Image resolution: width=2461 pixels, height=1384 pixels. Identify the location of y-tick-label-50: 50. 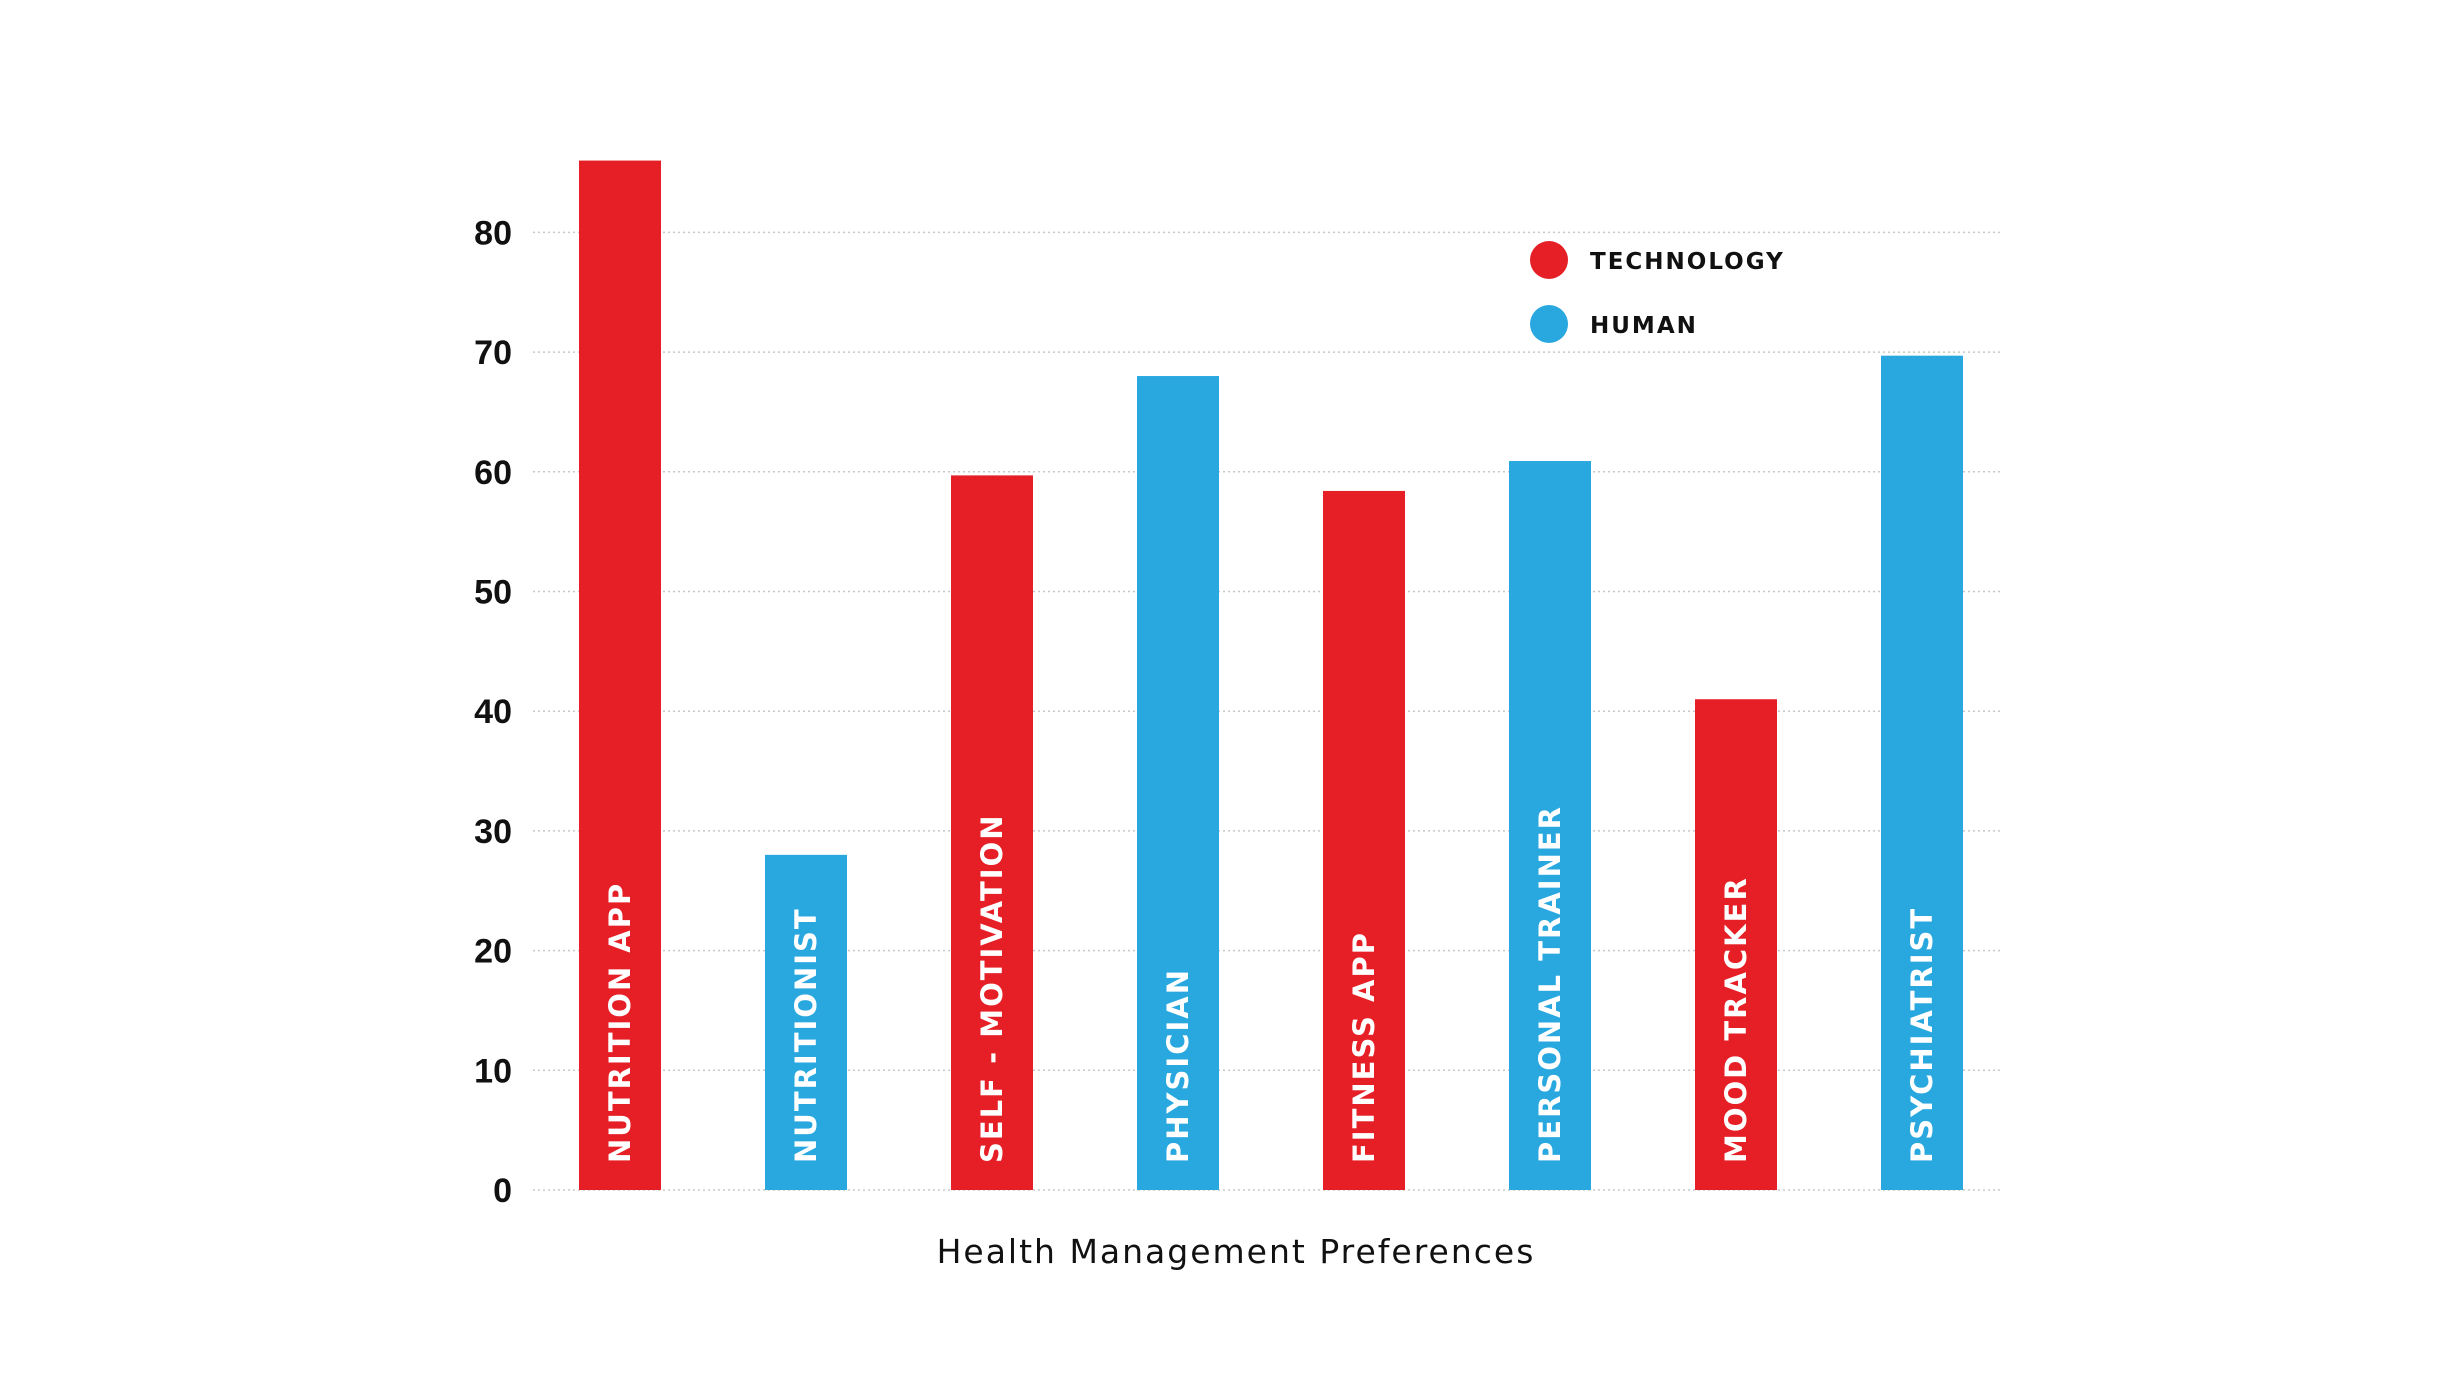
(493, 593).